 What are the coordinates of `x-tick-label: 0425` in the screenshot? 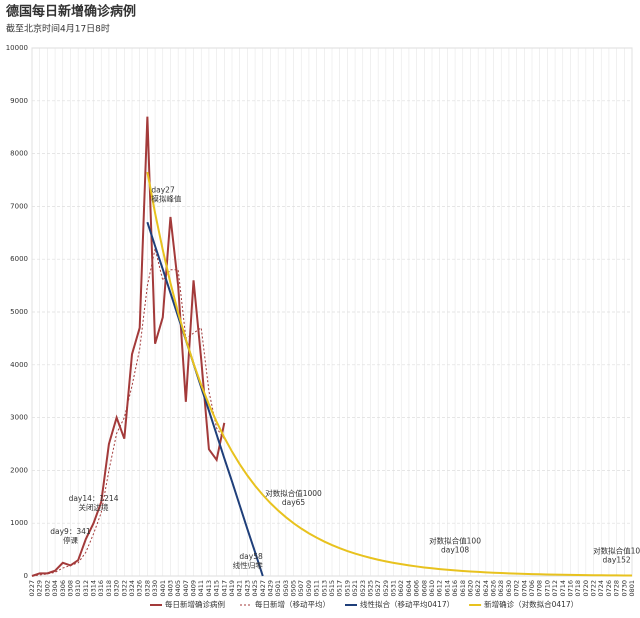 It's located at (255, 588).